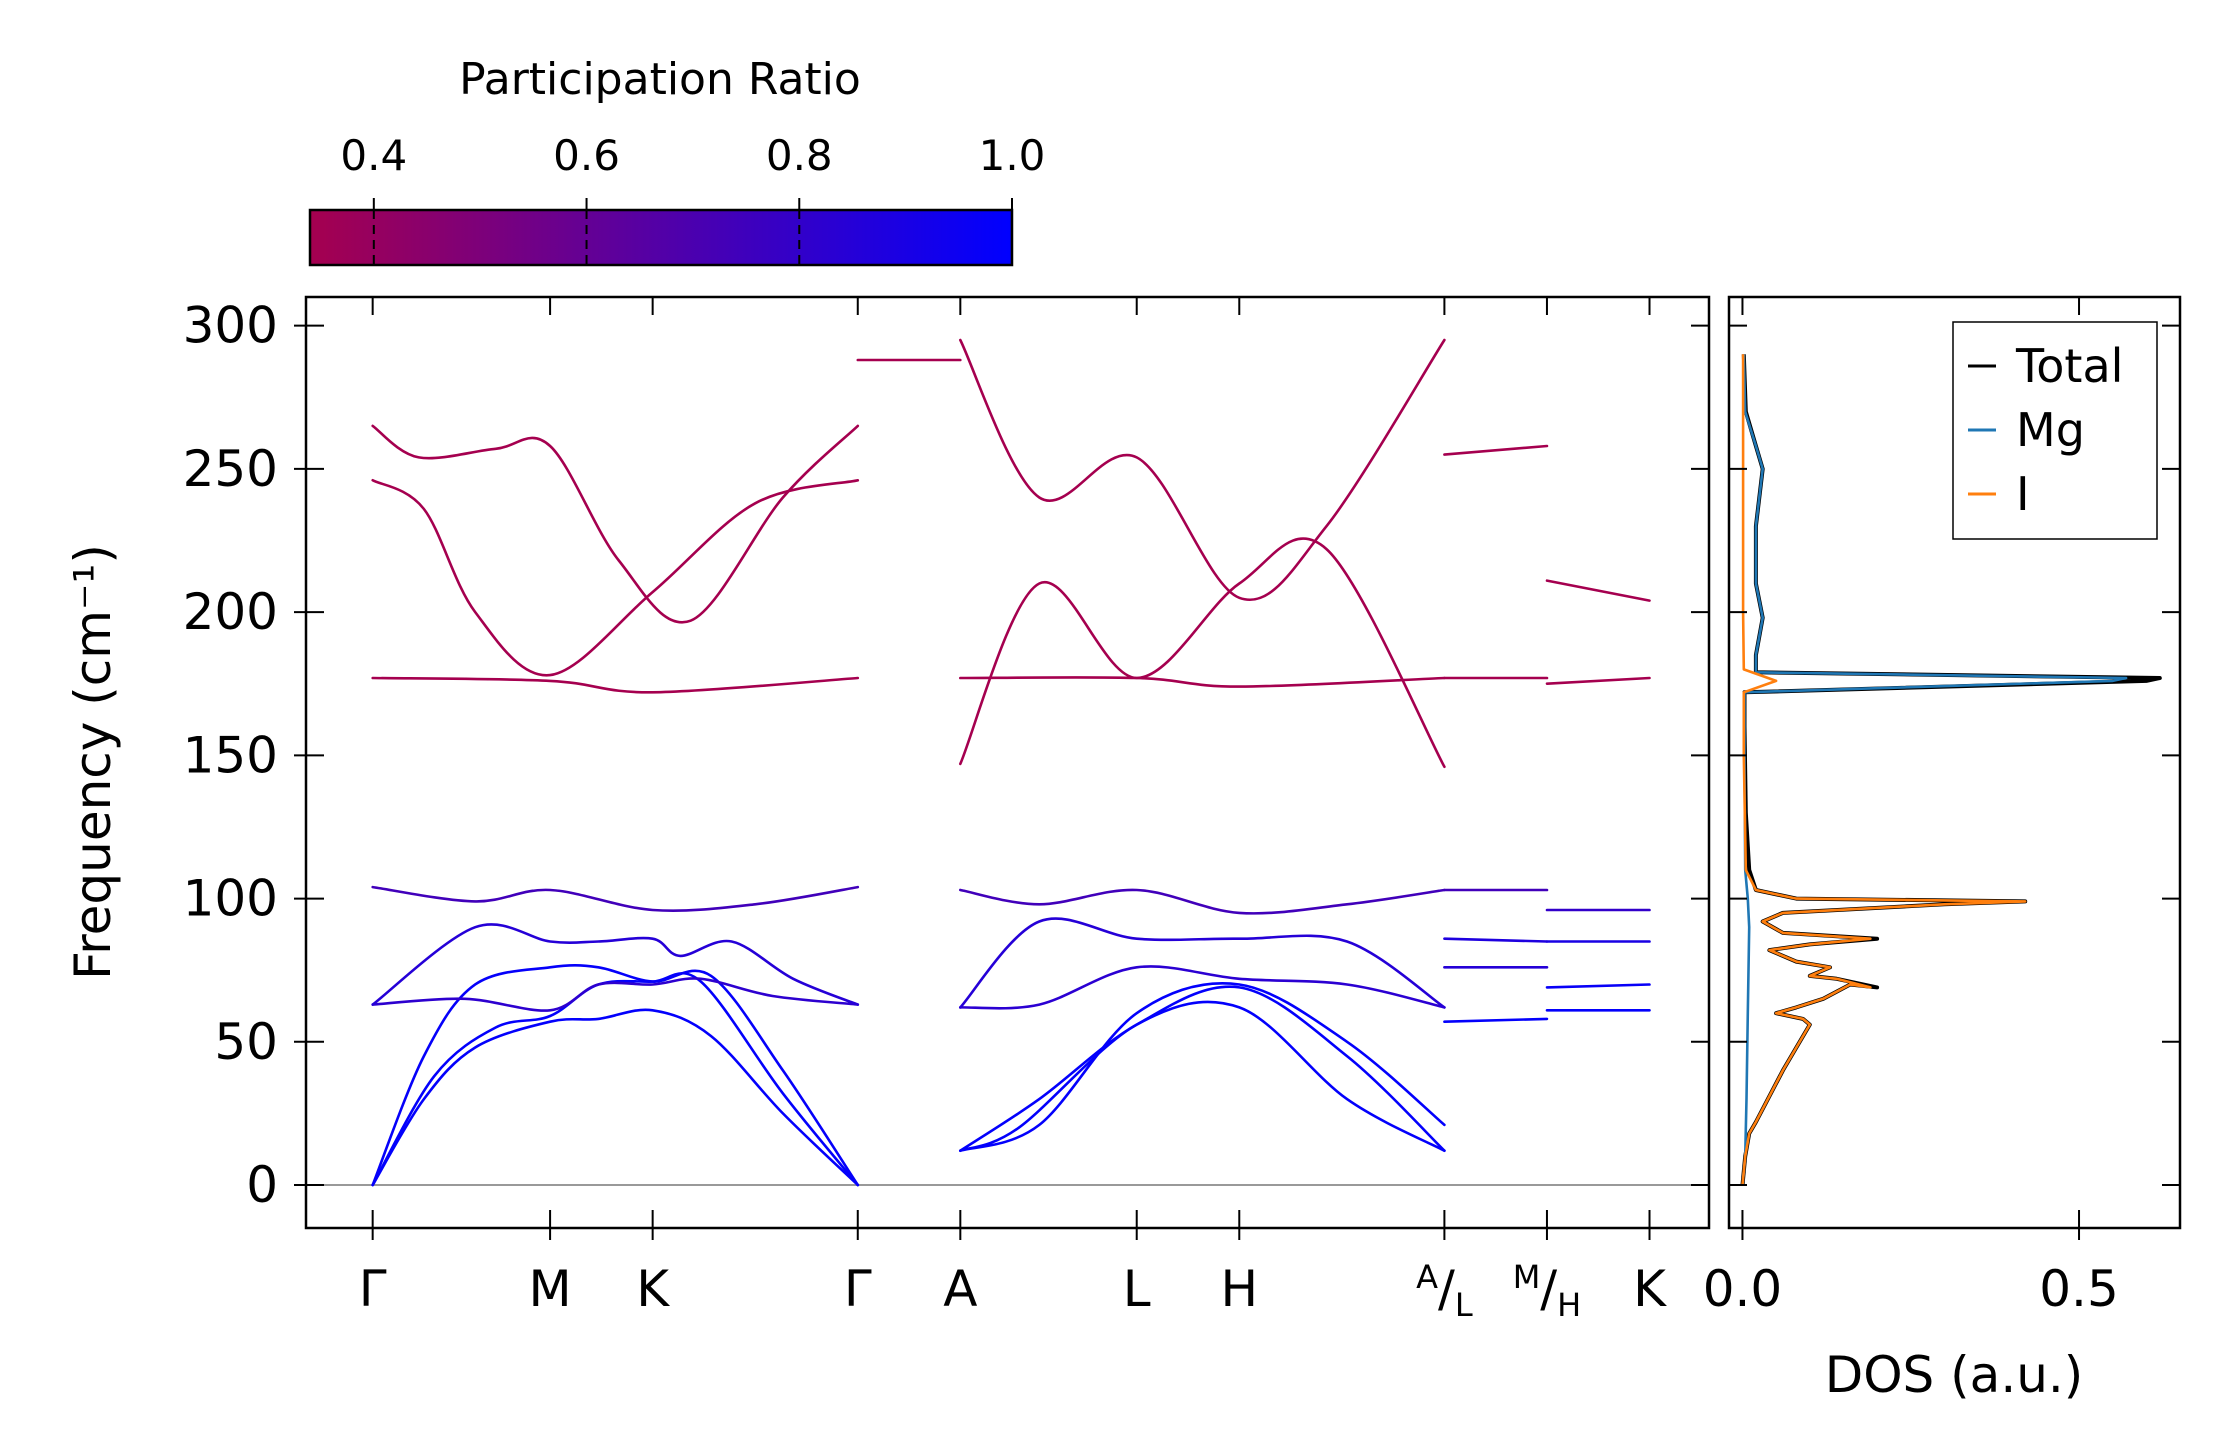 This screenshot has height=1455, width=2222. I want to click on legend-entries: Total Mg I, so click(2045, 430).